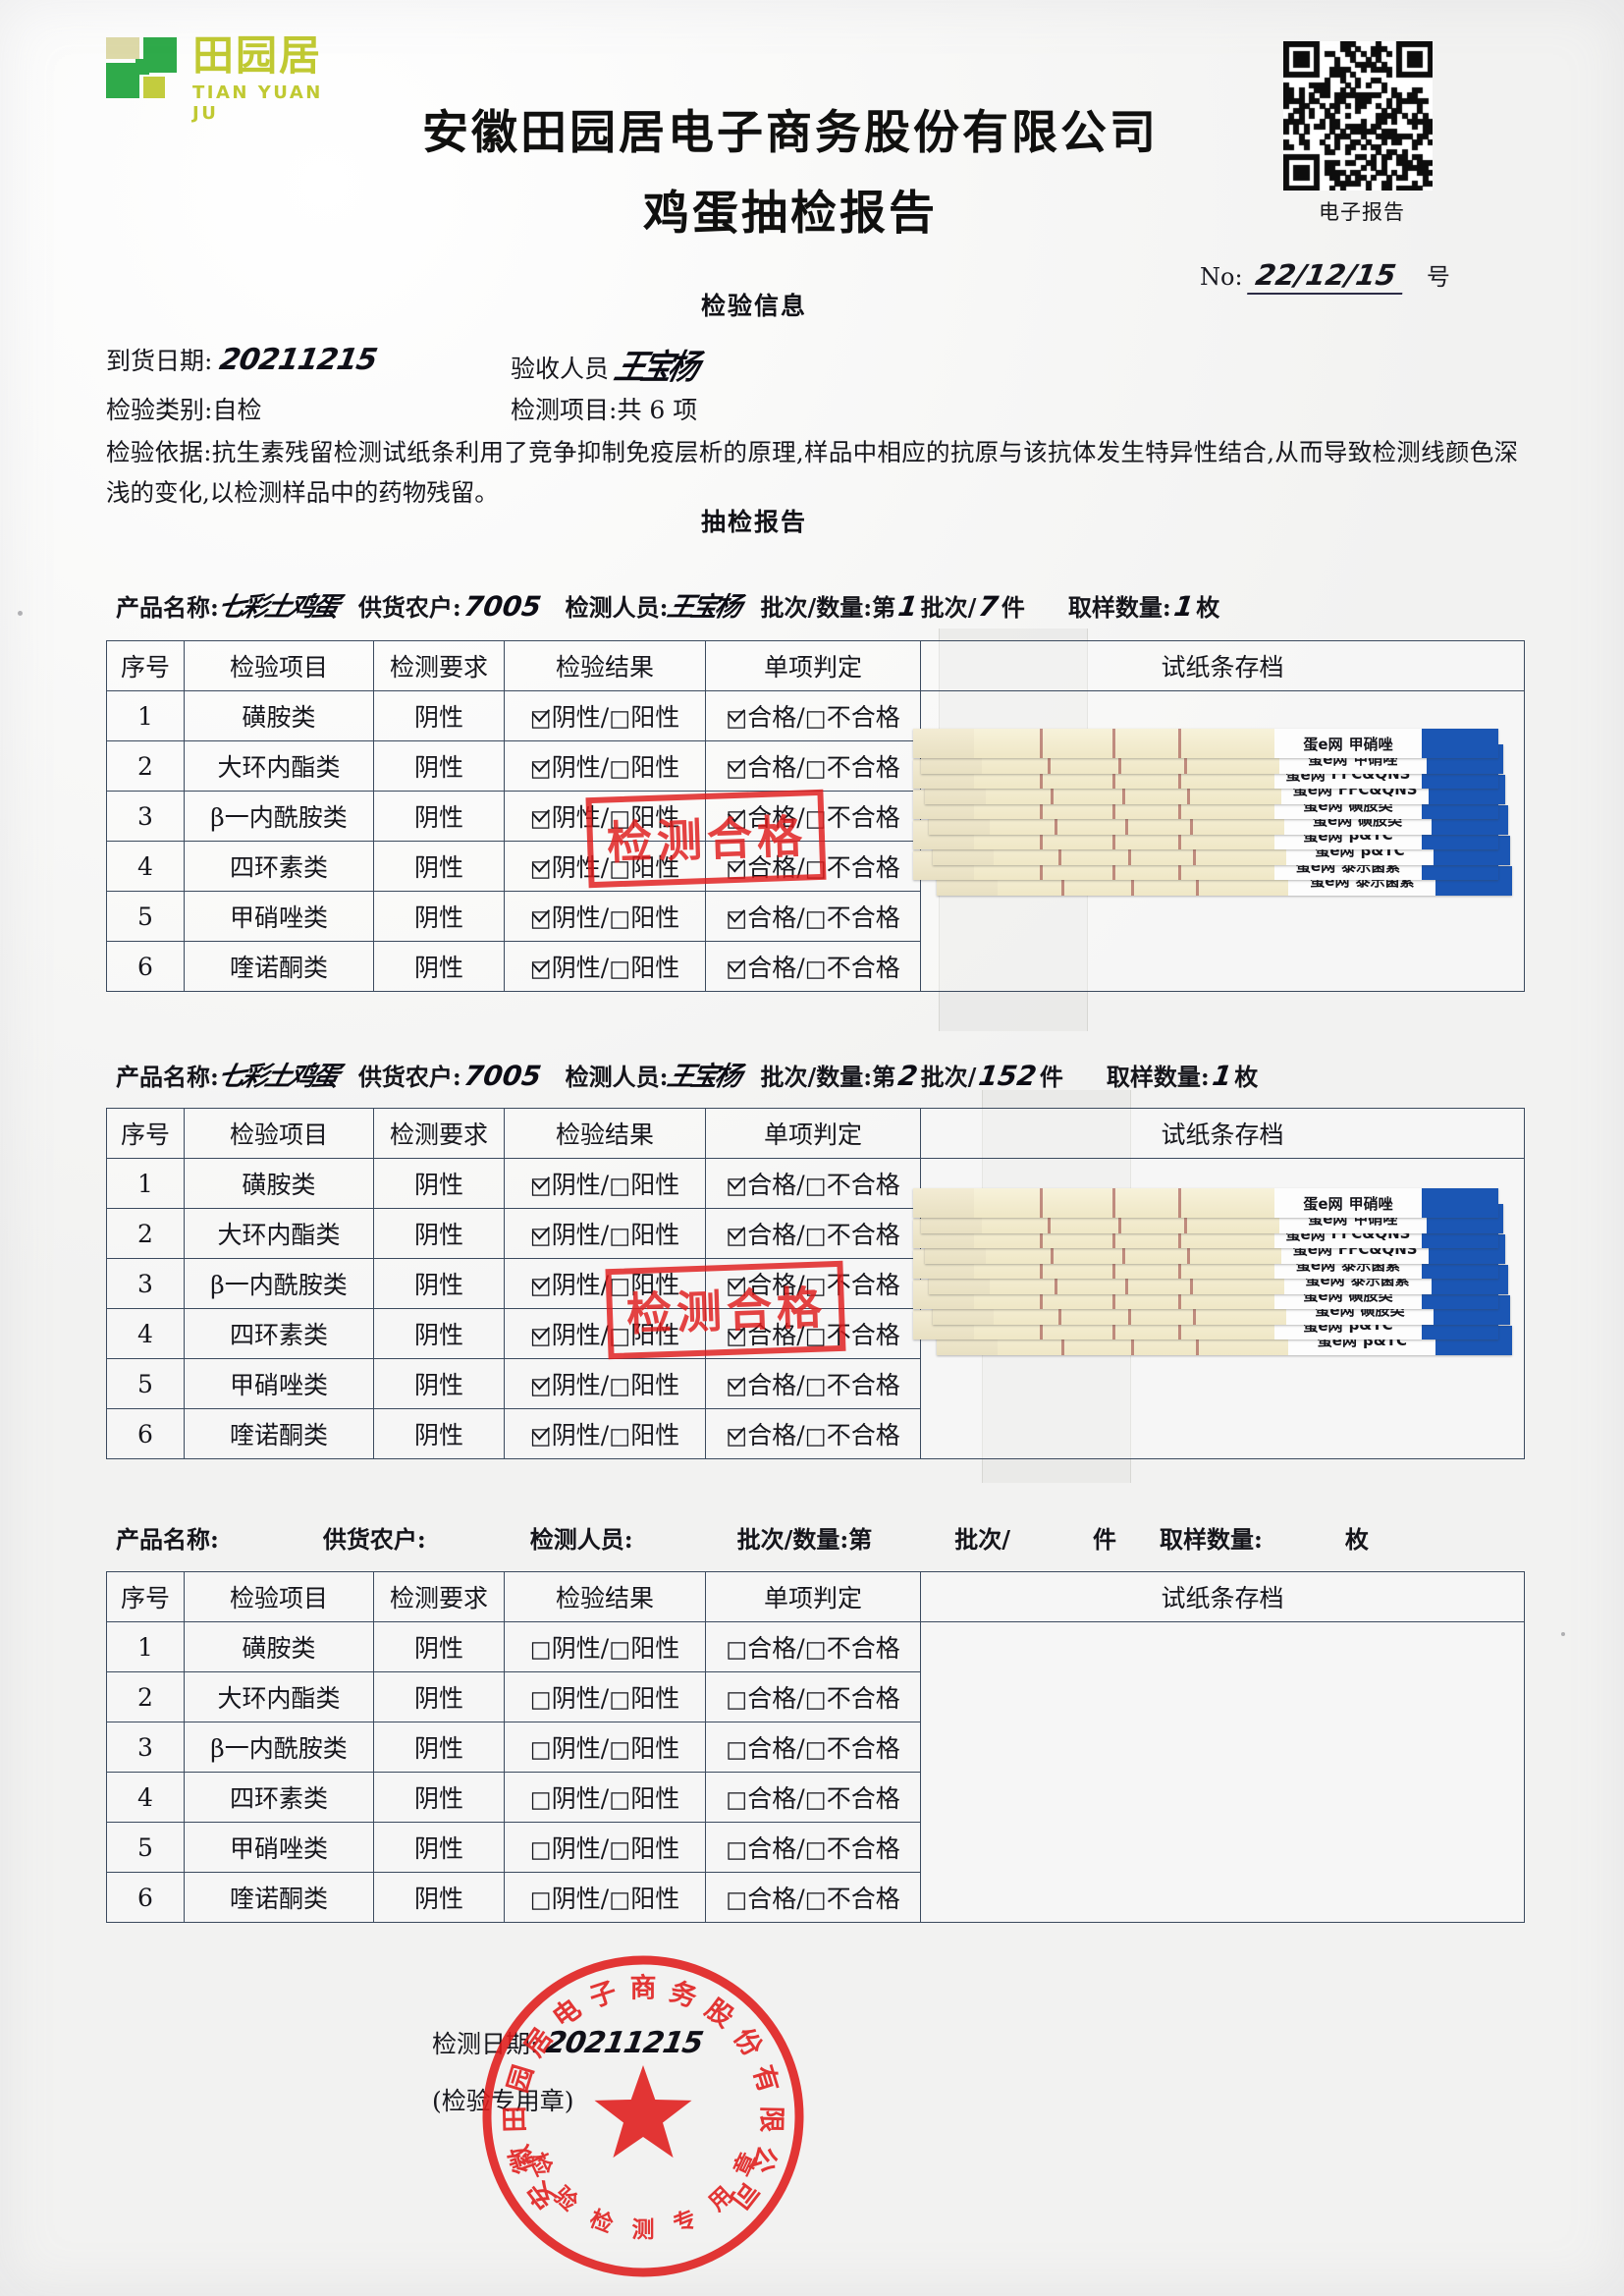  Describe the element at coordinates (277, 607) in the screenshot. I see `handwritten-value: 七彩土鸡蛋` at that location.